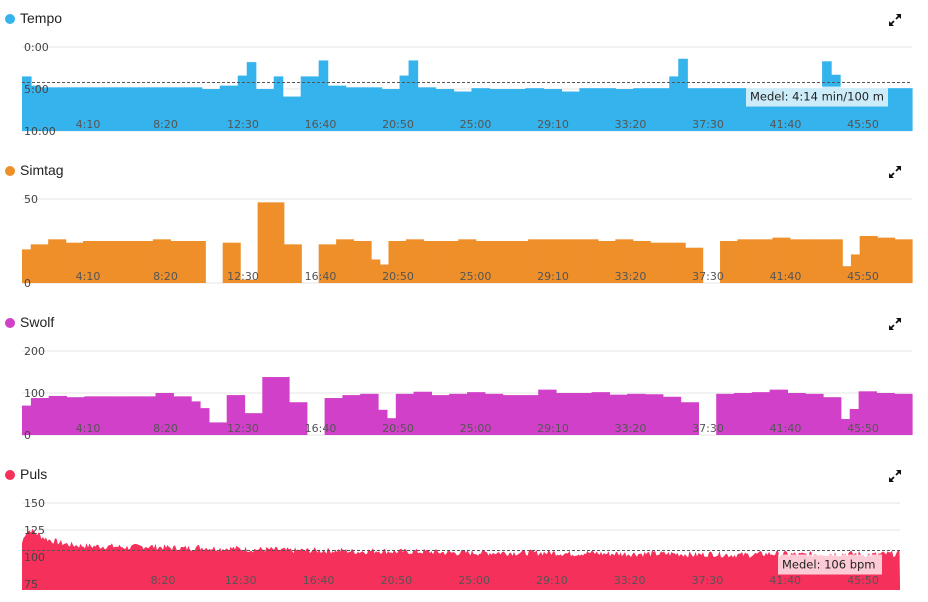 The height and width of the screenshot is (602, 928). What do you see at coordinates (10, 171) in the screenshot?
I see `simtag-legend-dot` at bounding box center [10, 171].